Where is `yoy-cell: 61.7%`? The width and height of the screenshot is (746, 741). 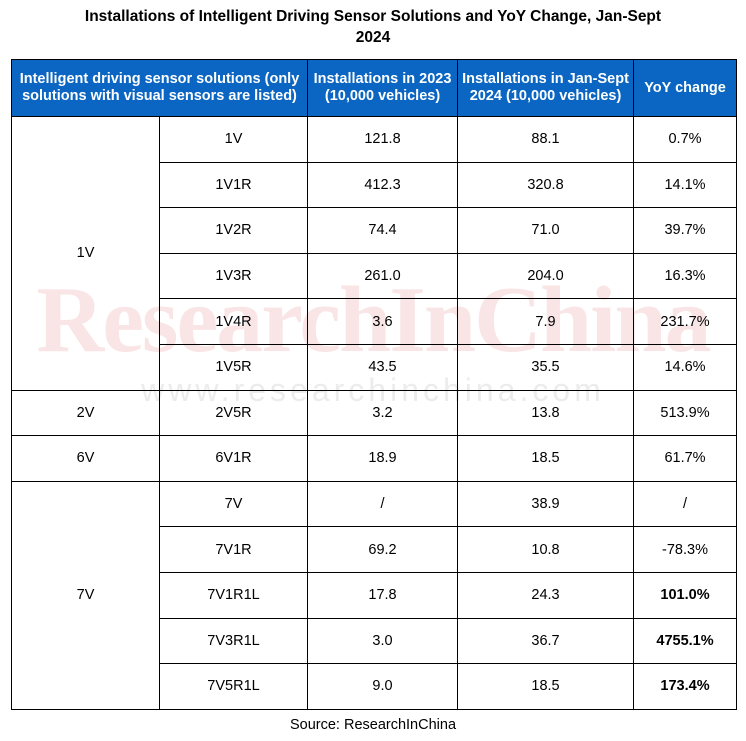 yoy-cell: 61.7% is located at coordinates (685, 458).